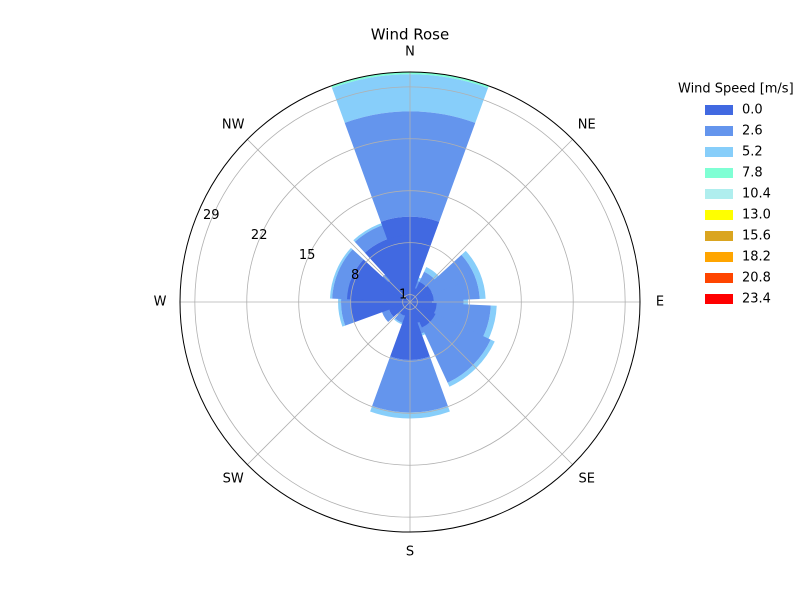  What do you see at coordinates (410, 52) in the screenshot?
I see `direction-label: N` at bounding box center [410, 52].